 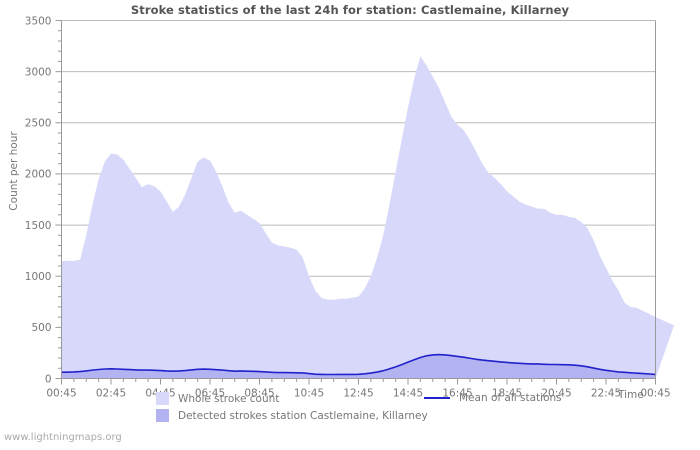 What do you see at coordinates (309, 394) in the screenshot?
I see `svg-text: 10:45` at bounding box center [309, 394].